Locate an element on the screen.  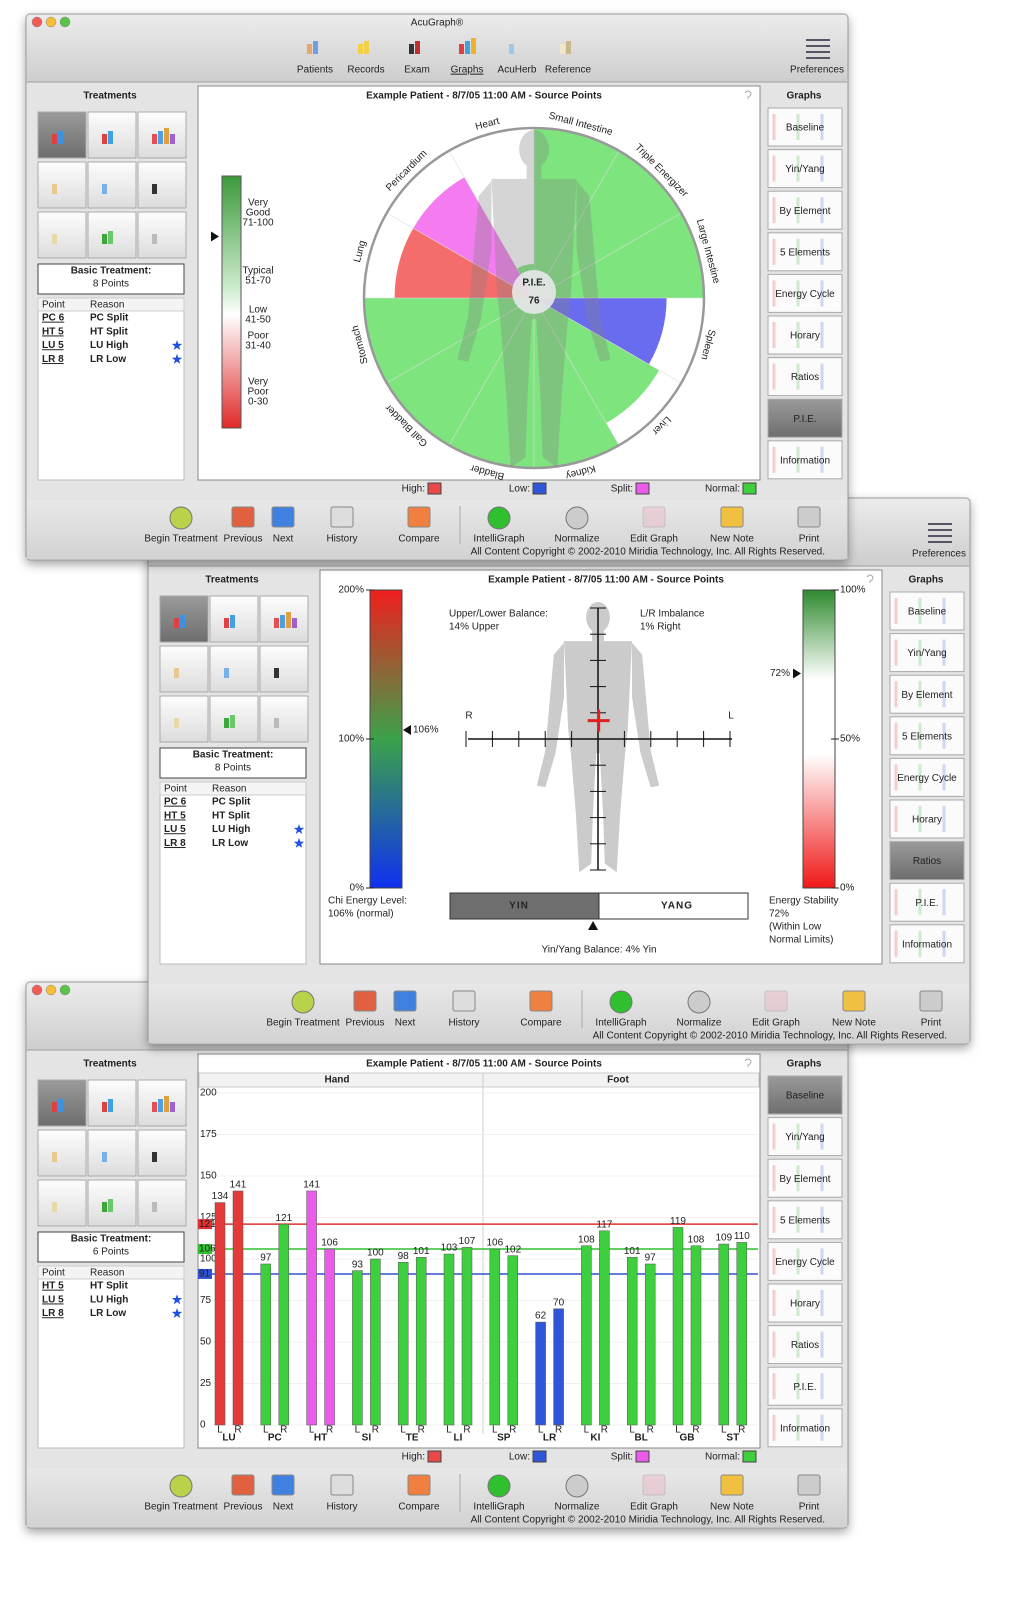
icon-part is located at coordinates (104, 1207).